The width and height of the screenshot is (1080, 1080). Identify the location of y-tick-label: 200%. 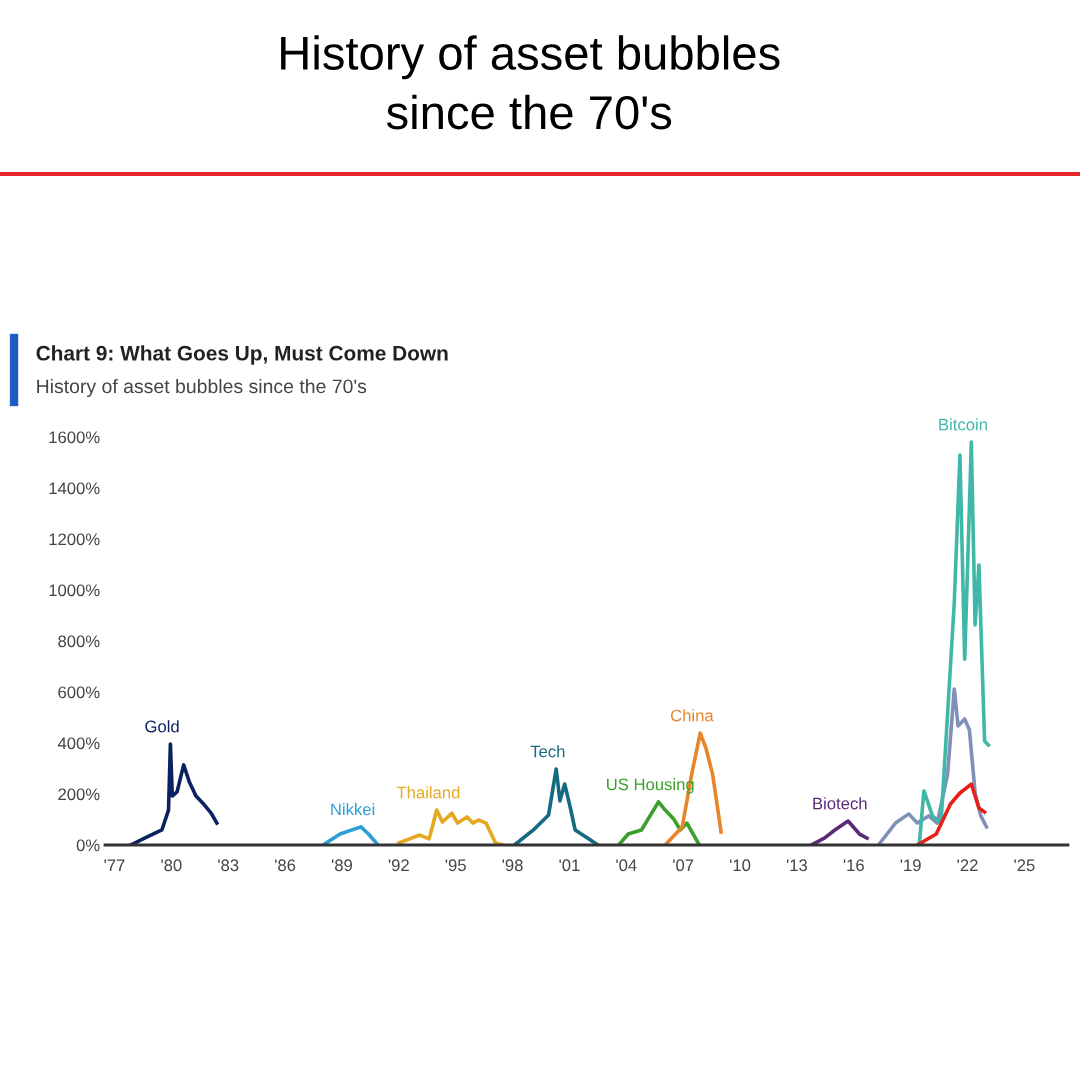
(79, 794).